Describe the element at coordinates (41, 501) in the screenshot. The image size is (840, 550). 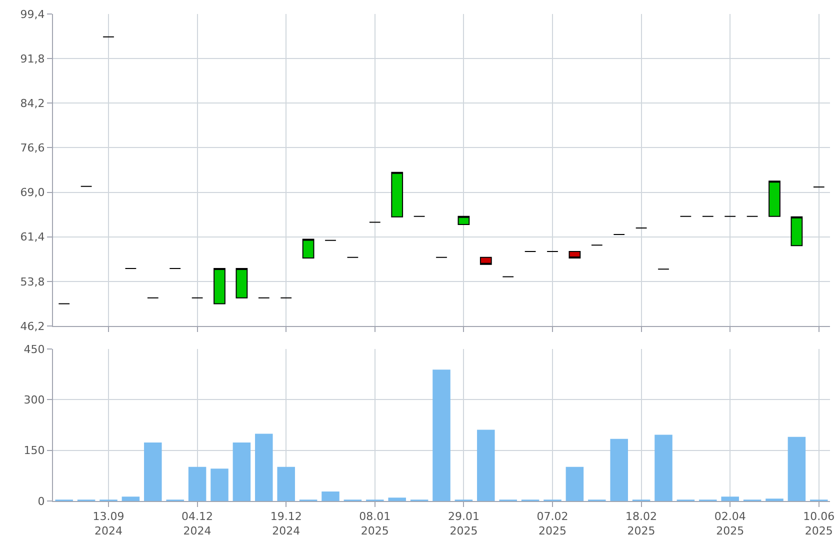
I see `y-tick-label: 0` at that location.